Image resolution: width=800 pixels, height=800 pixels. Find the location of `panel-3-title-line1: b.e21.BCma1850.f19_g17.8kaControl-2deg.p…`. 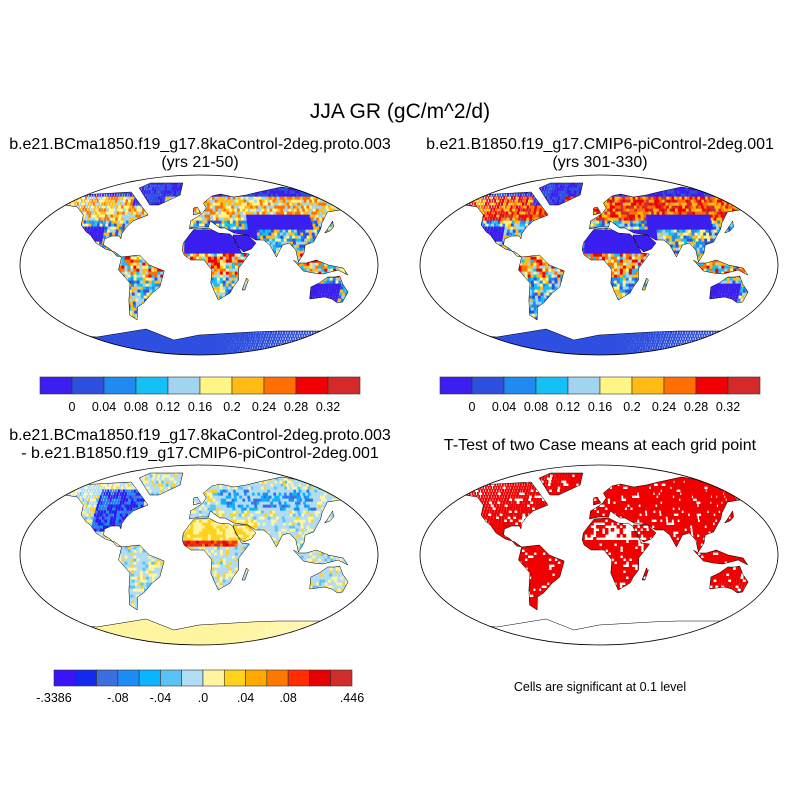

panel-3-title-line1: b.e21.BCma1850.f19_g17.8kaControl-2deg.p… is located at coordinates (200, 436).